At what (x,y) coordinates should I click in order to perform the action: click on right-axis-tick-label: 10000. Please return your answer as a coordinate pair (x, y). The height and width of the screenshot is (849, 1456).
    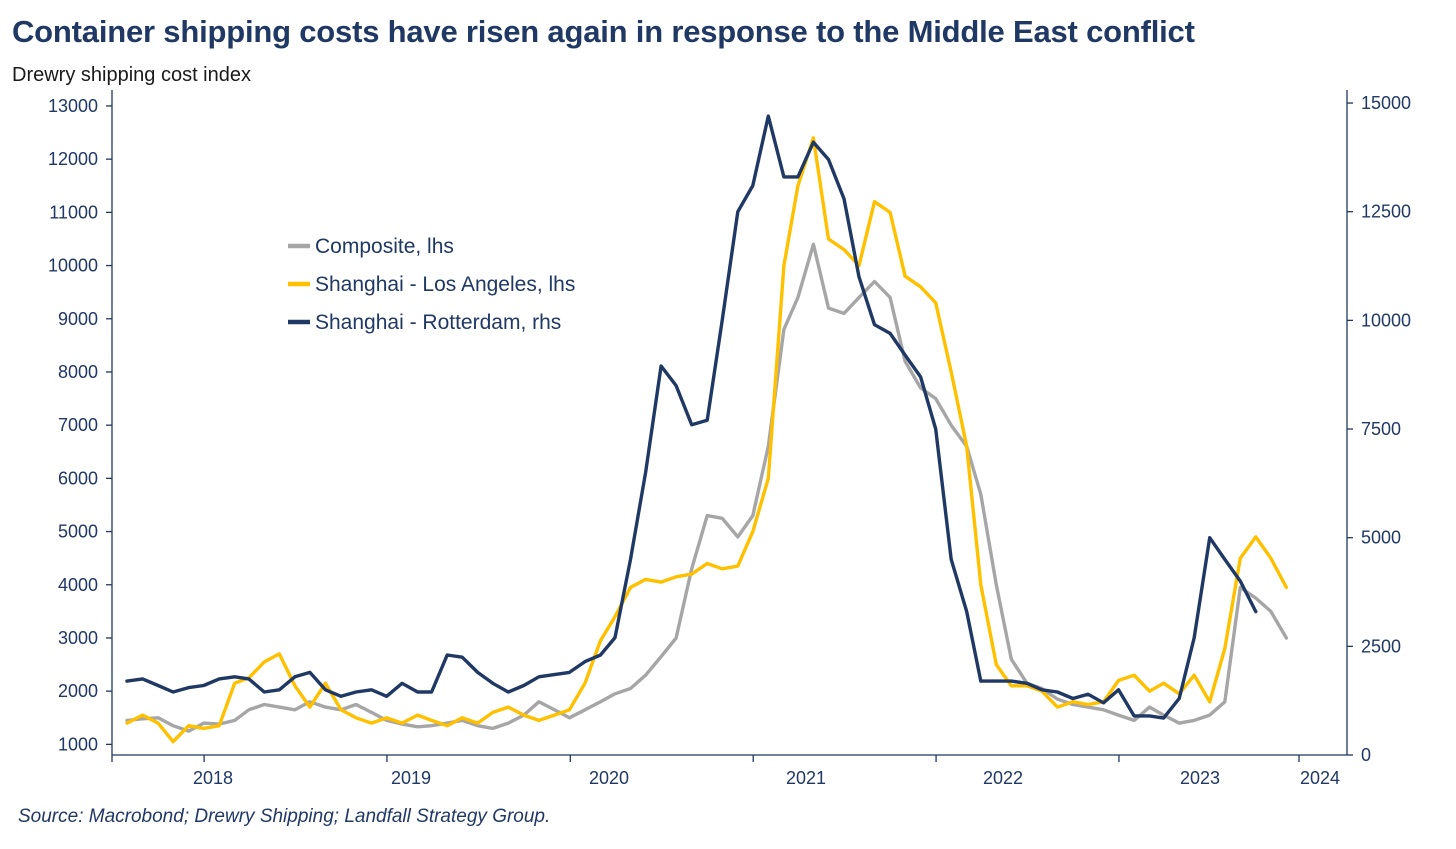
    Looking at the image, I should click on (1386, 320).